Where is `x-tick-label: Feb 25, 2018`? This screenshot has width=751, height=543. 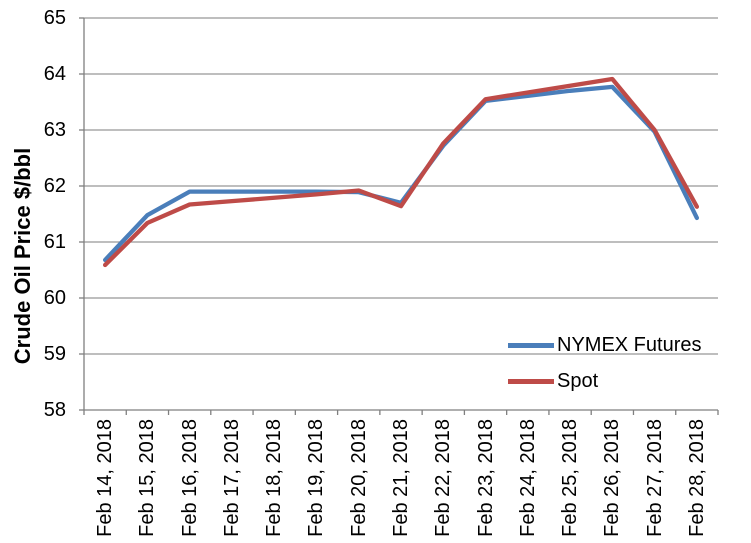 x-tick-label: Feb 25, 2018 is located at coordinates (570, 478).